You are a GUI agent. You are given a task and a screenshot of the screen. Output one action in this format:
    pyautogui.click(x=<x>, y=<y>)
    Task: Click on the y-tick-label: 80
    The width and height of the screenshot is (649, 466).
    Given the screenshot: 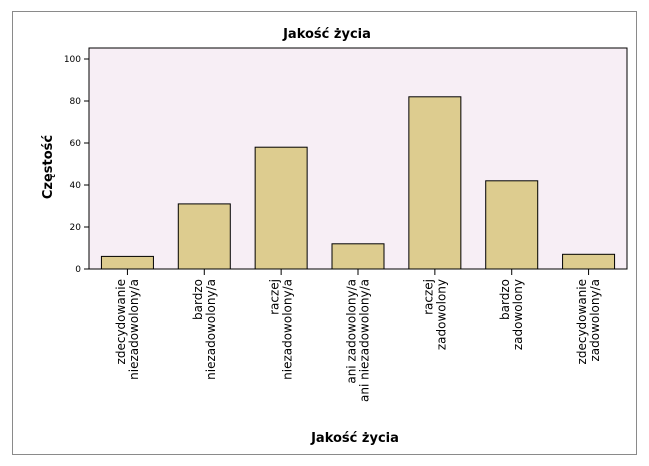 What is the action you would take?
    pyautogui.click(x=76, y=102)
    